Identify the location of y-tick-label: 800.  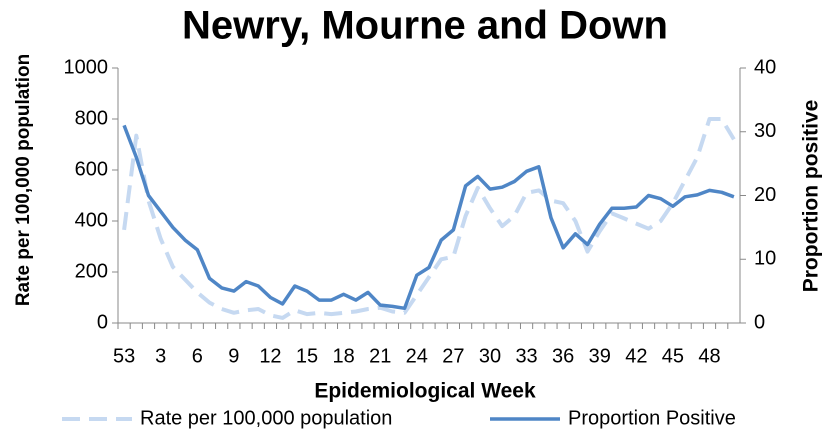
(91, 118).